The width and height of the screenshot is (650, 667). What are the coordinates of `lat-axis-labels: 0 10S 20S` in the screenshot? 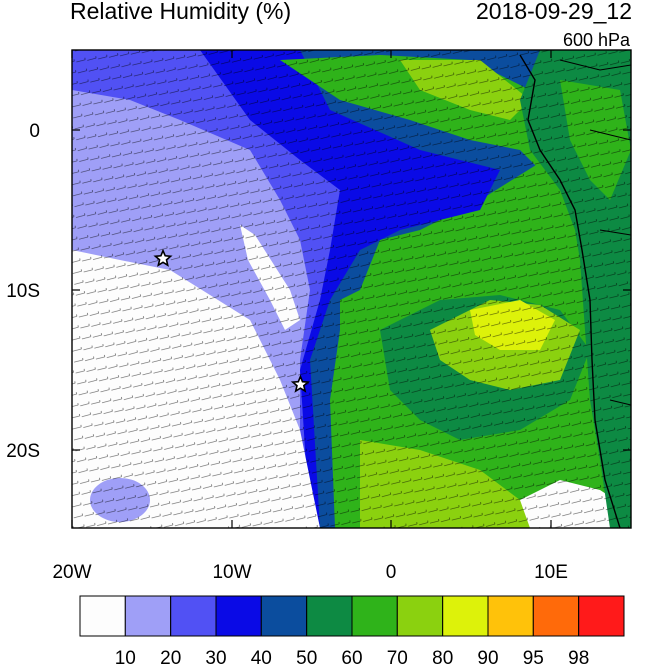 It's located at (23, 291).